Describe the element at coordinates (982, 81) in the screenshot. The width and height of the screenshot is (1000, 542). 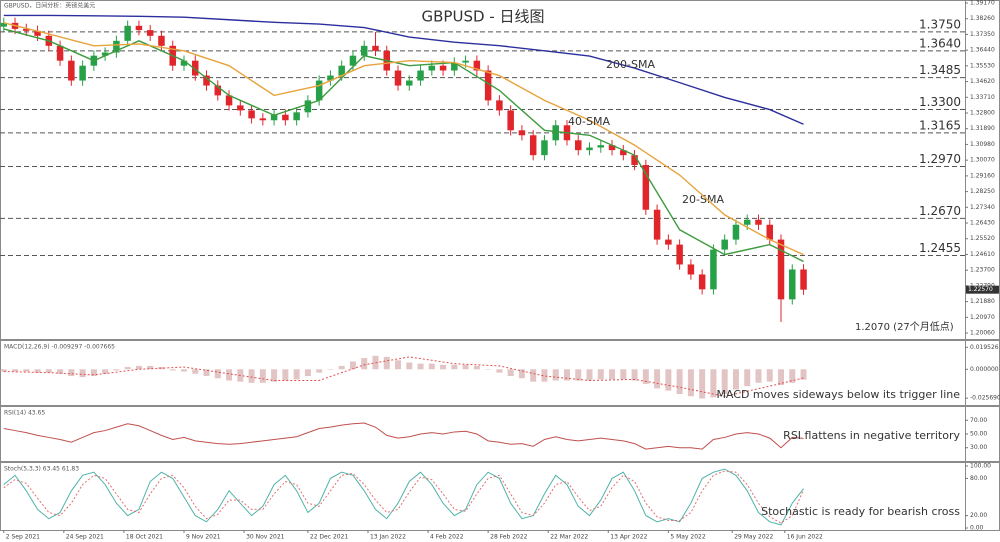
I see `y-tick-label: 1.34620` at that location.